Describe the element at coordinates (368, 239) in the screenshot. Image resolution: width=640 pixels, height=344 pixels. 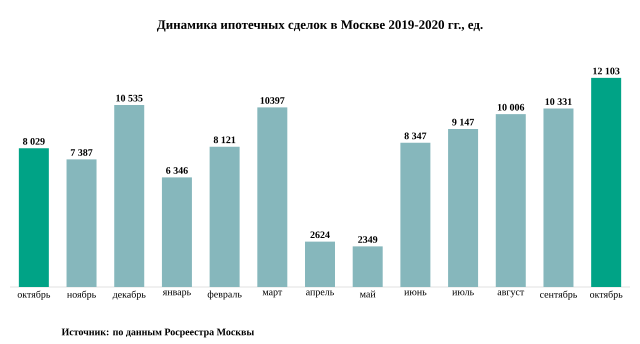
I see `data-label: 2349` at that location.